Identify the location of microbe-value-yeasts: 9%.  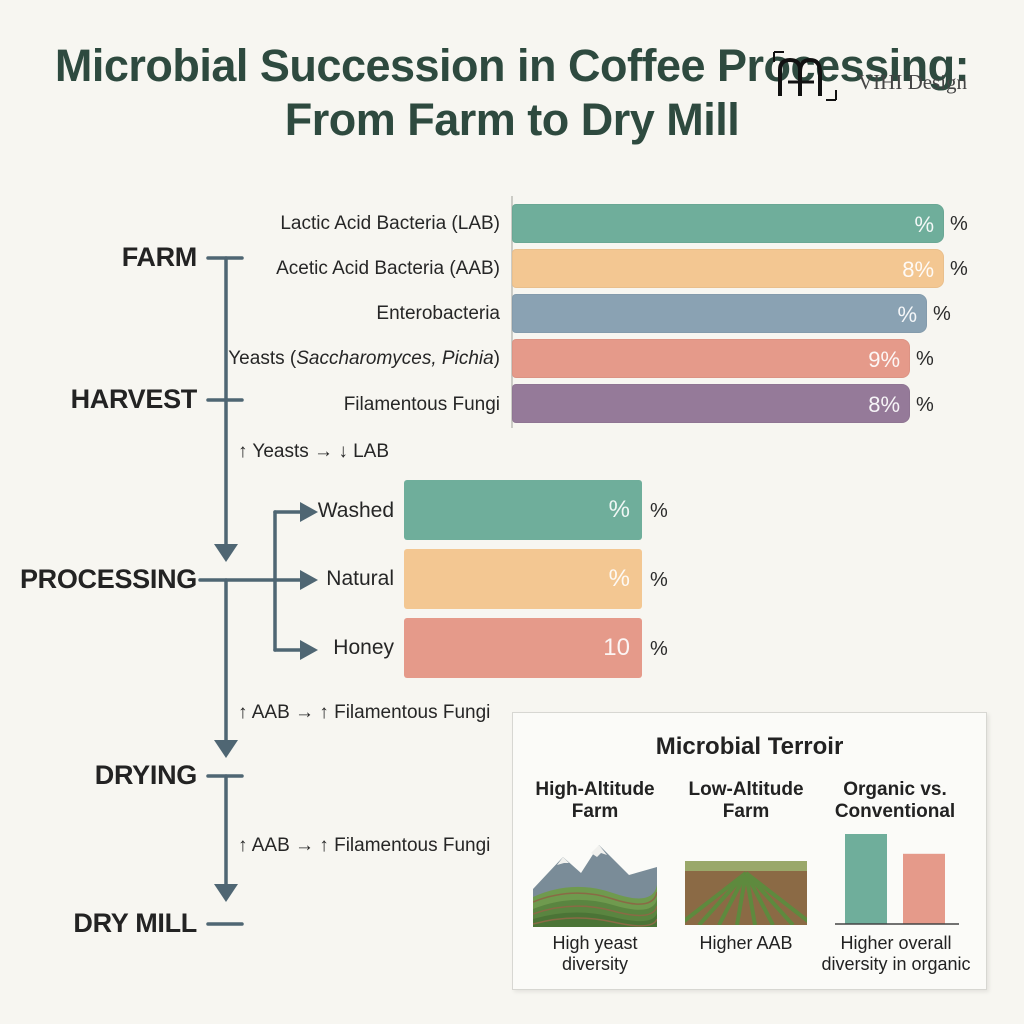
(884, 359).